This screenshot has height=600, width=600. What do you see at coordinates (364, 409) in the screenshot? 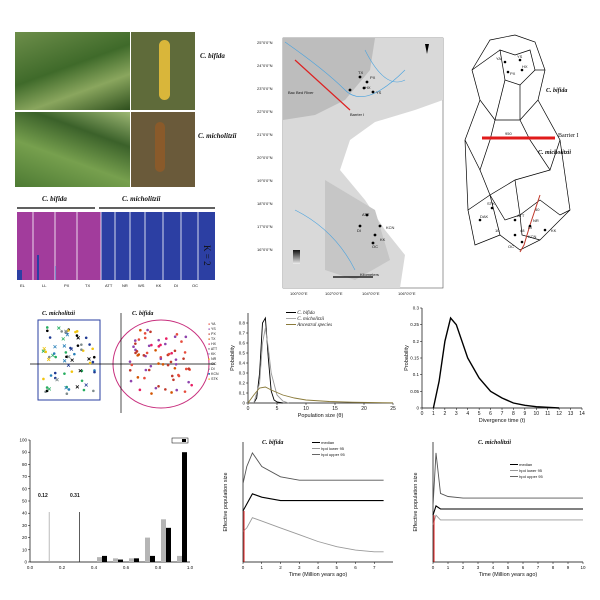
I see `x-tick-label: 20` at bounding box center [364, 409].